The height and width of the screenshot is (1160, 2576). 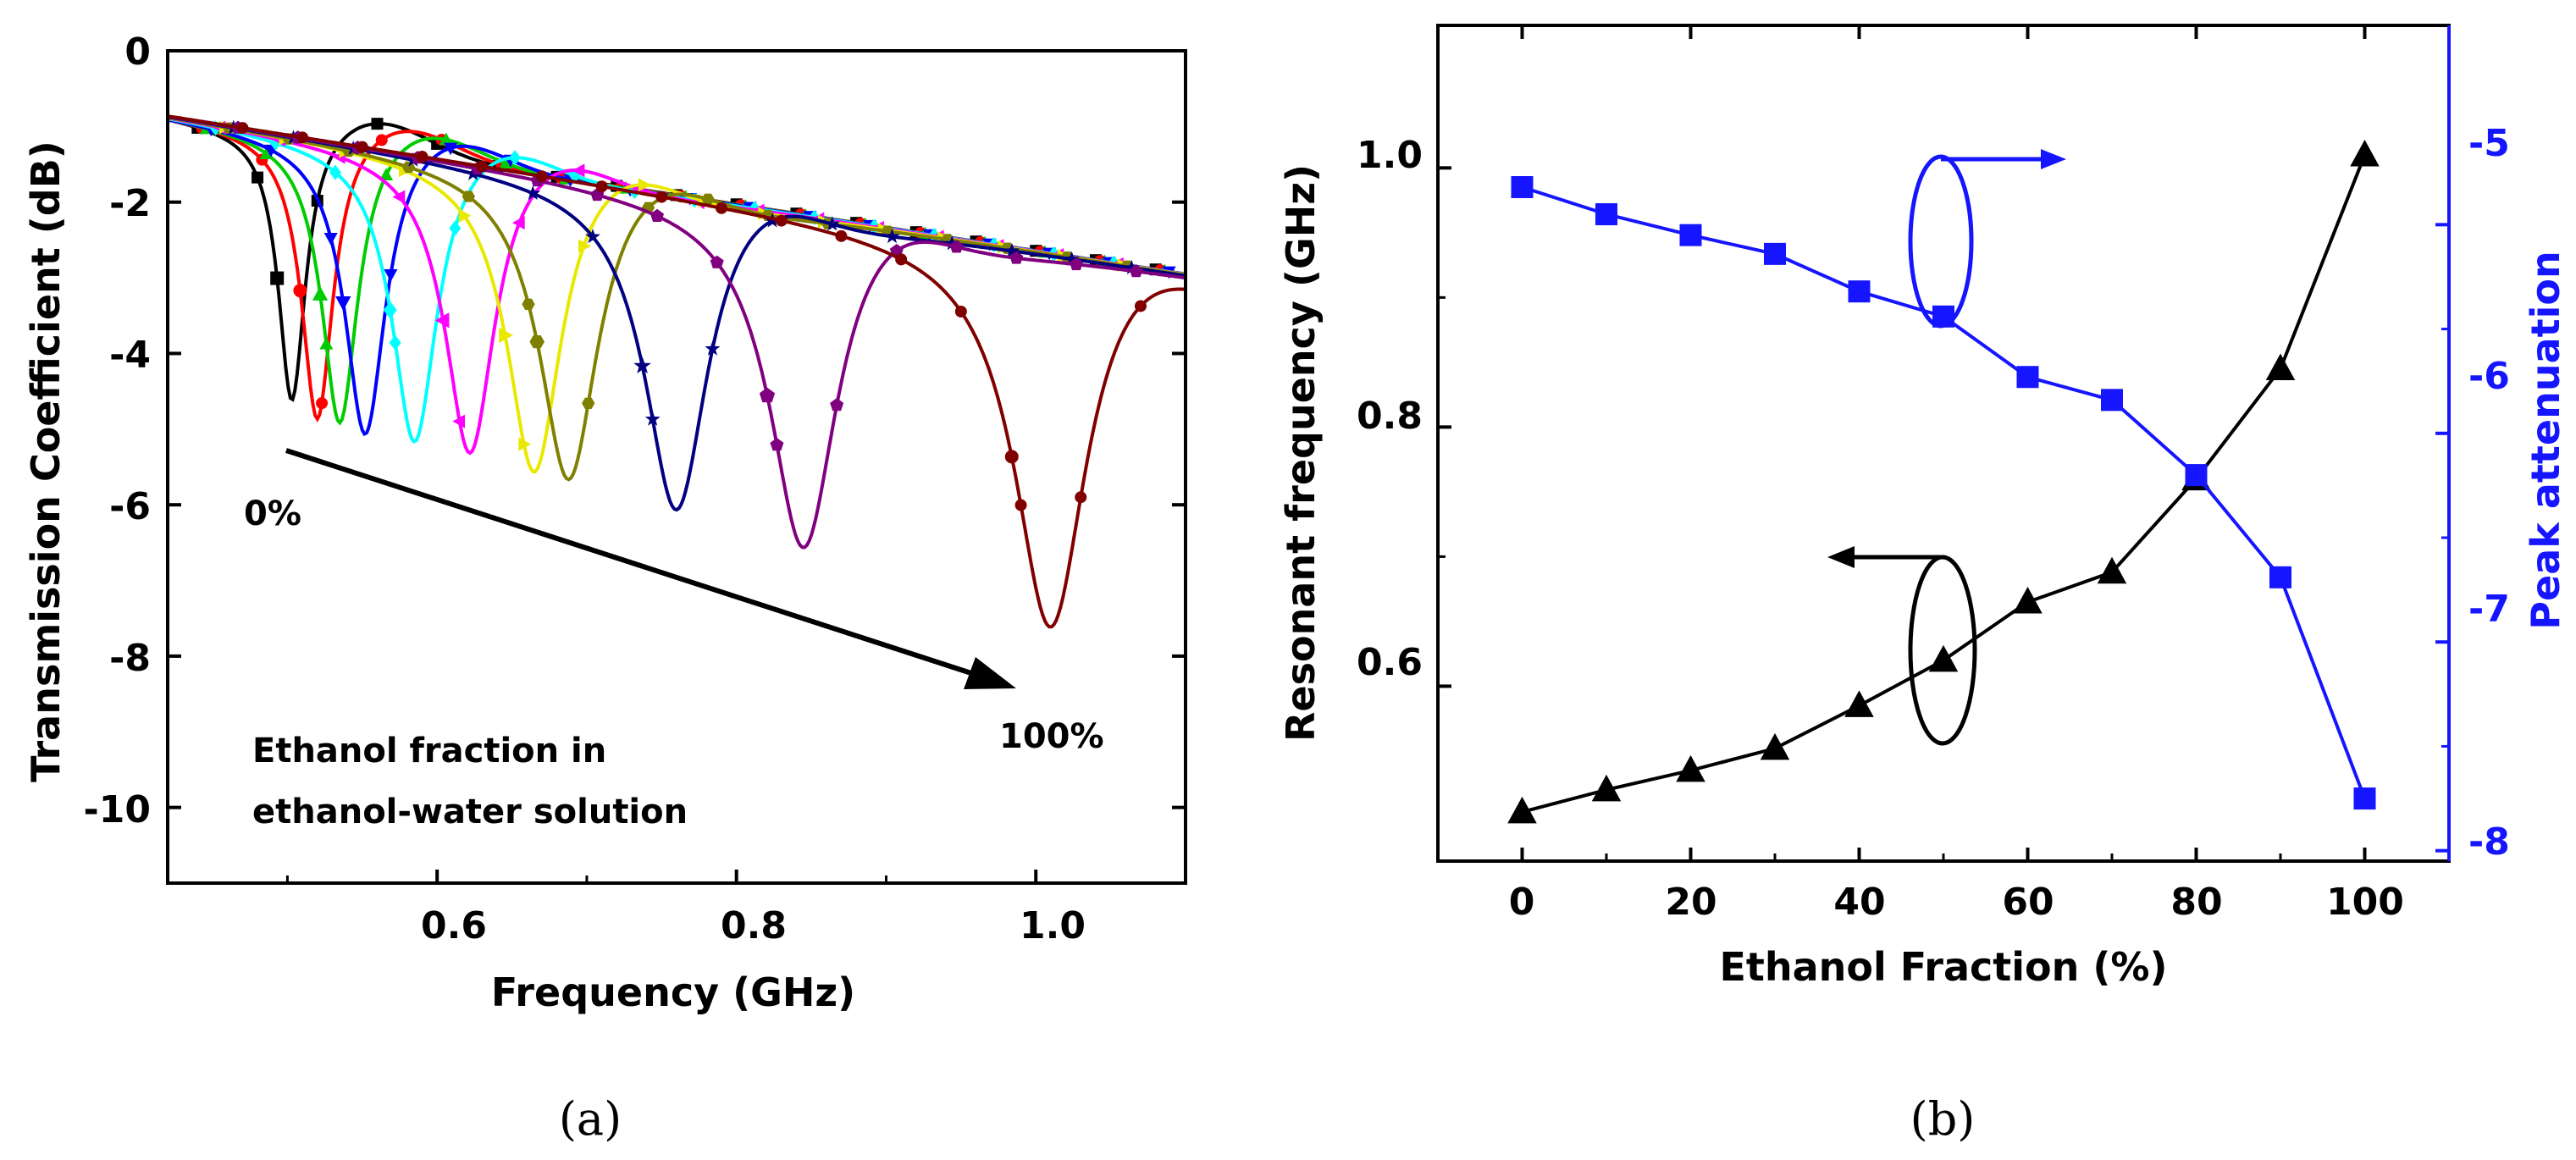 I want to click on a-xtick-label: 0.8, so click(x=754, y=925).